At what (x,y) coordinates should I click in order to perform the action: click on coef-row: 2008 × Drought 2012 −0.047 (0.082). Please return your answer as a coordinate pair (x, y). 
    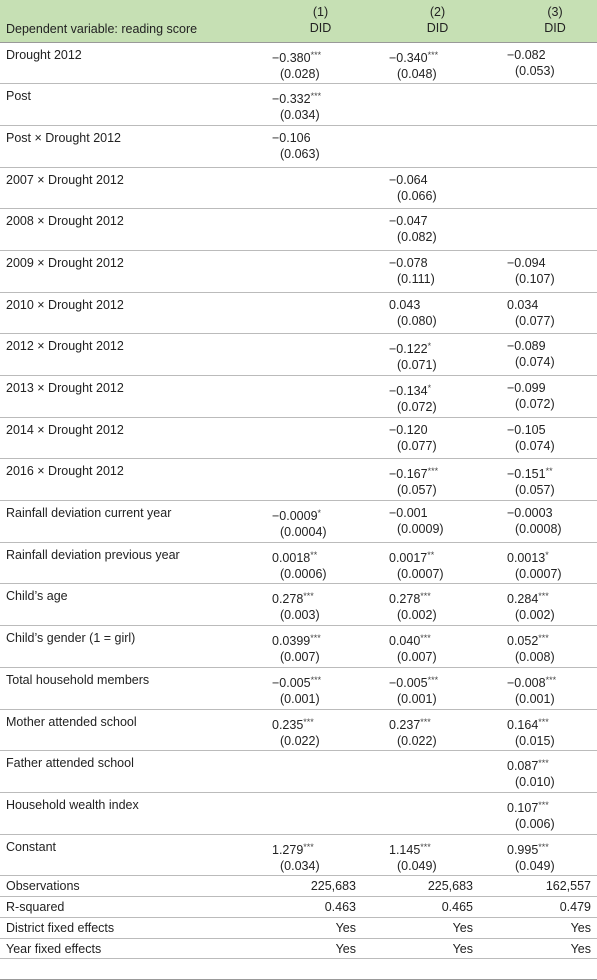
    Looking at the image, I should click on (298, 229).